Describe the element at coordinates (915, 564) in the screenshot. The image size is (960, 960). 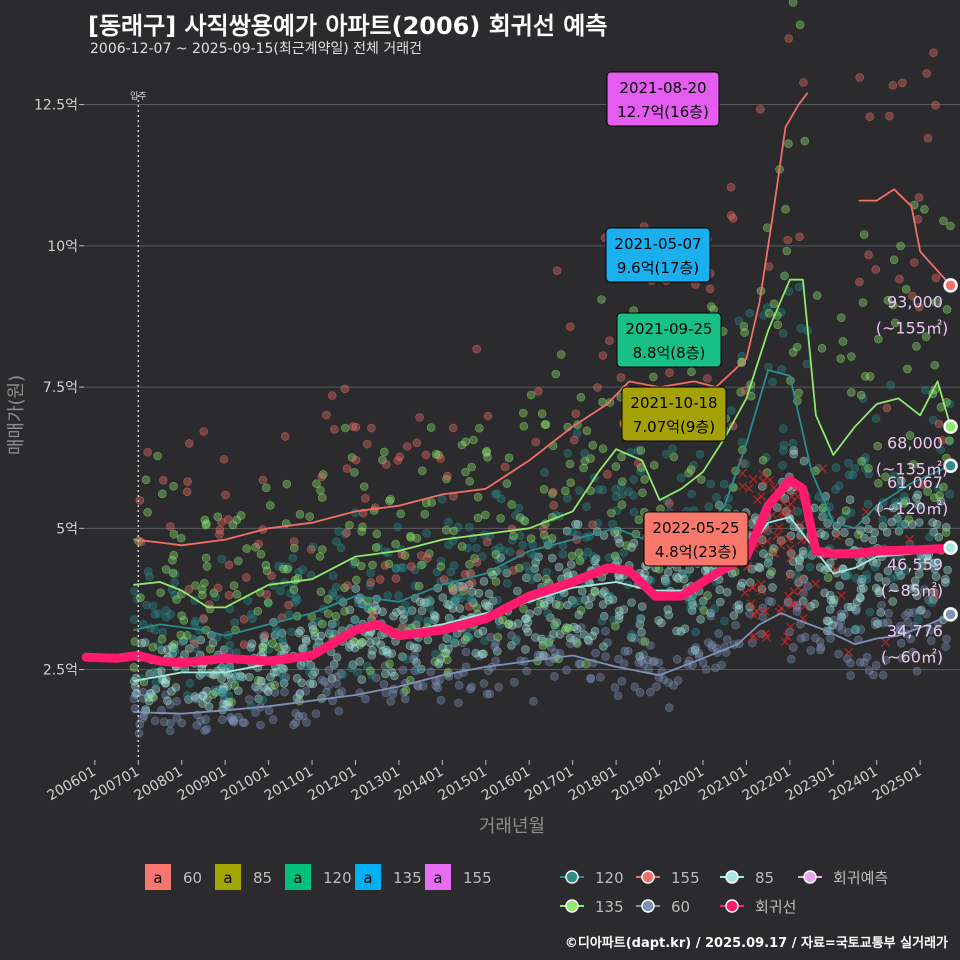
I see `end-value-85: 46,559` at that location.